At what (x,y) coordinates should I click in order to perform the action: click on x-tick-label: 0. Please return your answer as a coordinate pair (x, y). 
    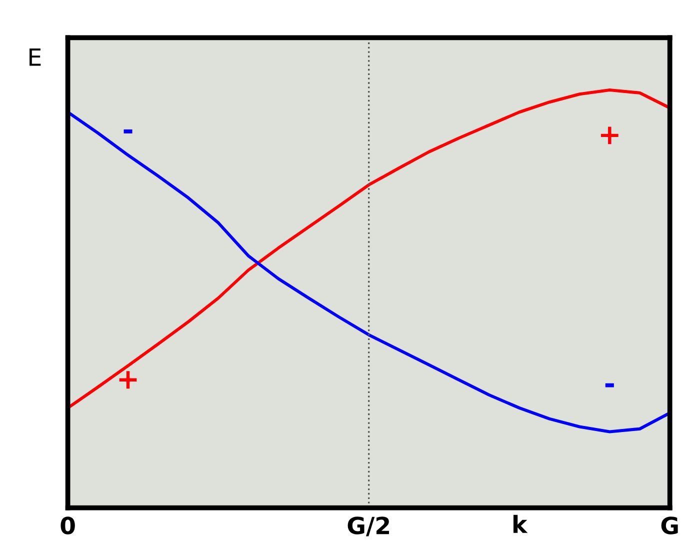
    Looking at the image, I should click on (67, 525).